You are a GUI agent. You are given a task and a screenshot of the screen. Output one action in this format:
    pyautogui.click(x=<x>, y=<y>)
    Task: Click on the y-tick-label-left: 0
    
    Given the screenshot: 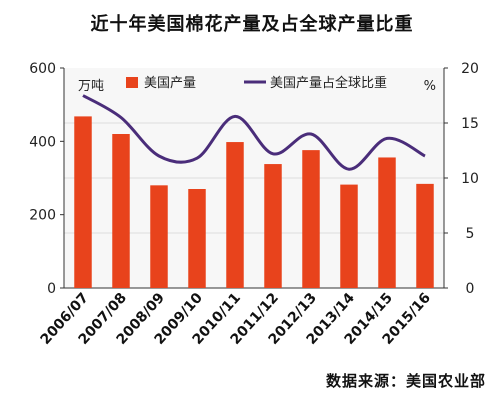 What is the action you would take?
    pyautogui.click(x=51, y=289)
    